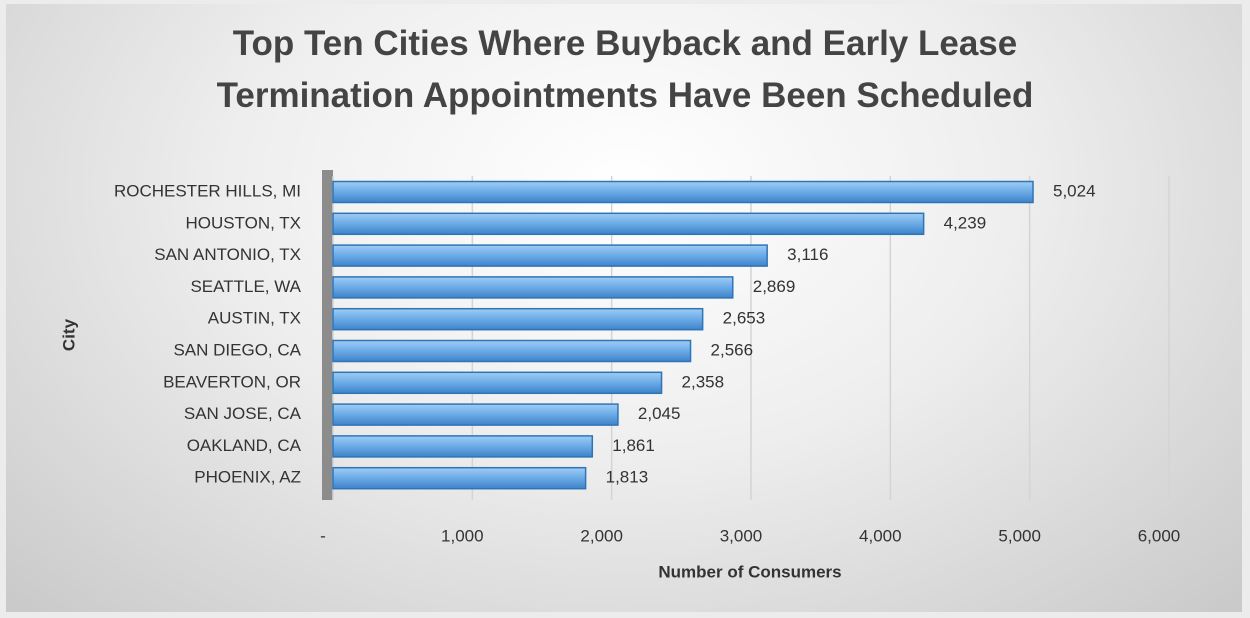 Image resolution: width=1250 pixels, height=618 pixels. I want to click on data-label: 2,045, so click(659, 413).